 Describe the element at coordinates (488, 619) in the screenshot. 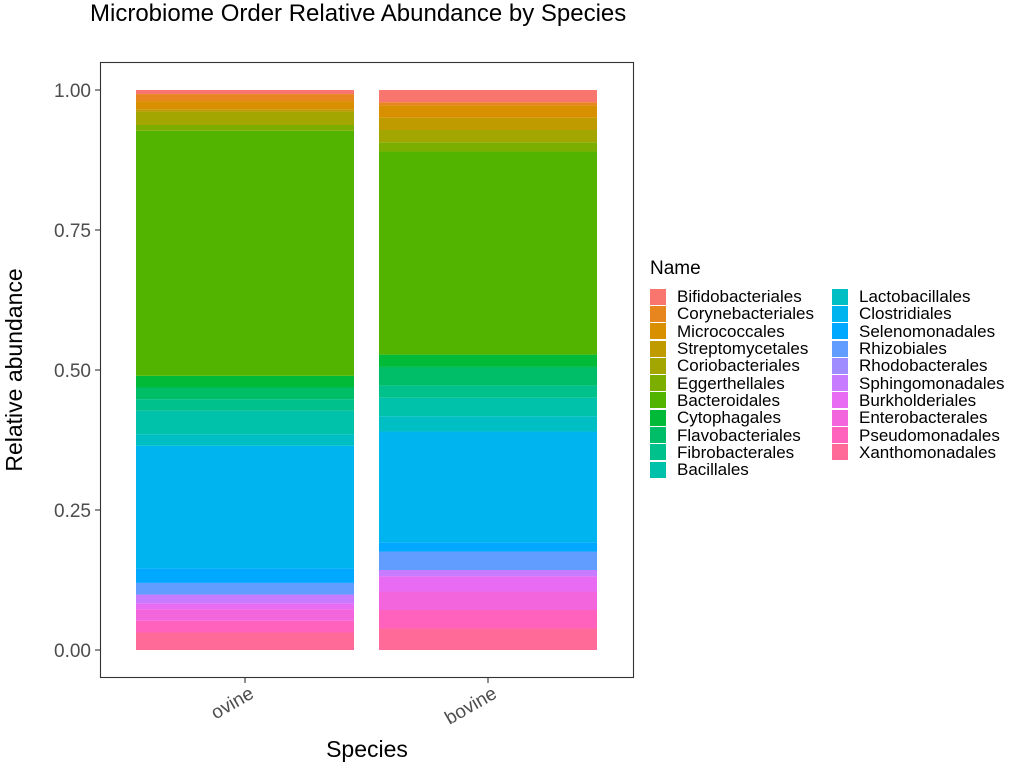

I see `bar-segment-bovine-pseudomonadales` at that location.